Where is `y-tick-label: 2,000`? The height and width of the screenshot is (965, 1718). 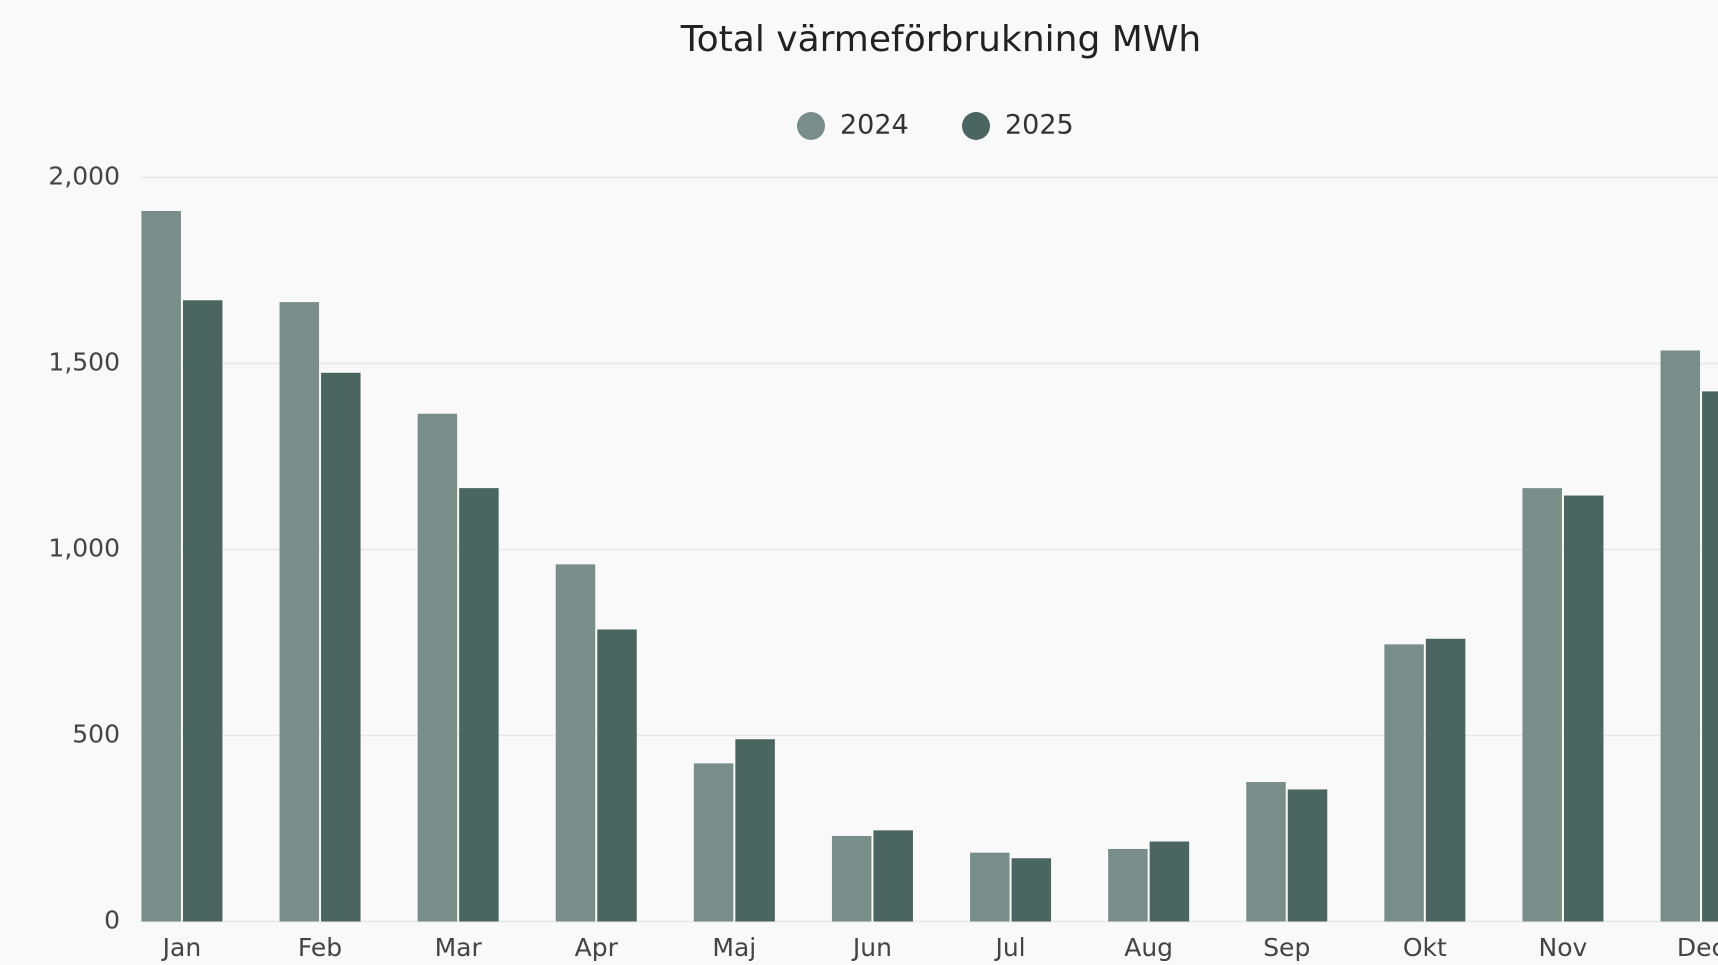 y-tick-label: 2,000 is located at coordinates (84, 176).